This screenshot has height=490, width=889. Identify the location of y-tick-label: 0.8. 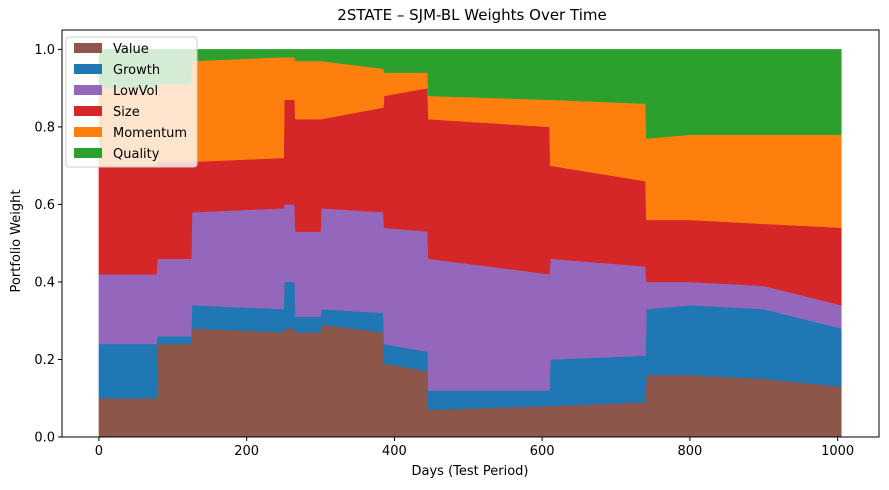
(44, 127).